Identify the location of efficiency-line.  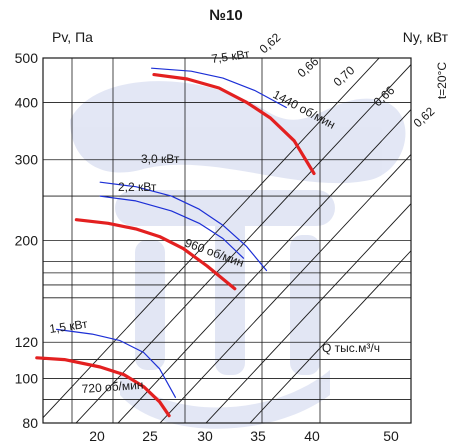
(330, 336).